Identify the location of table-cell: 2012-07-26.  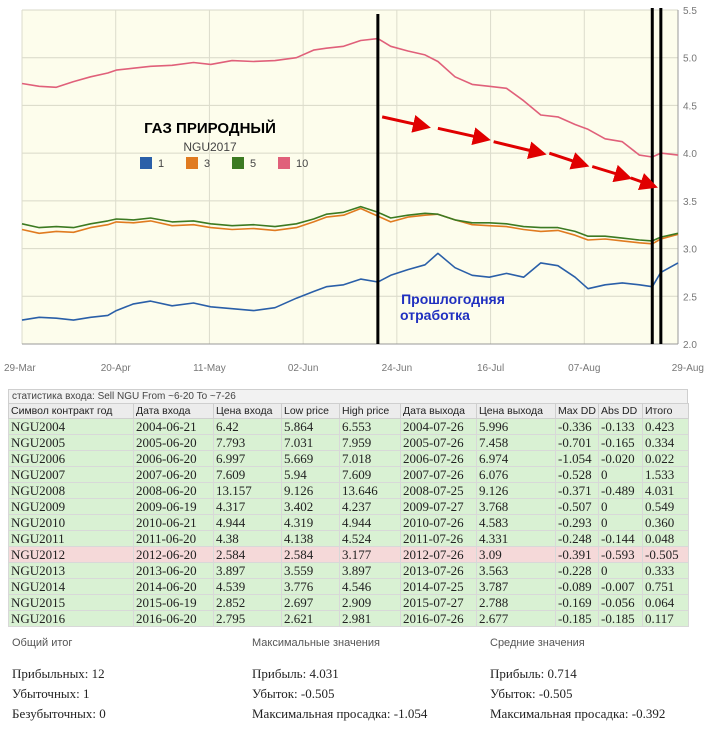
(438, 554).